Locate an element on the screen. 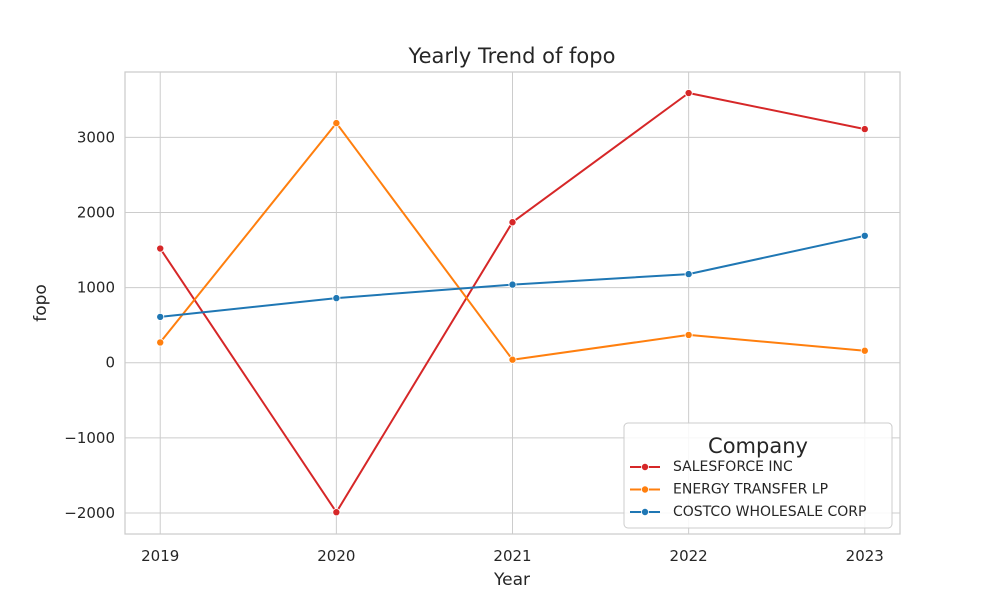 This screenshot has width=1000, height=600. x-tick-label: 2021 is located at coordinates (512, 556).